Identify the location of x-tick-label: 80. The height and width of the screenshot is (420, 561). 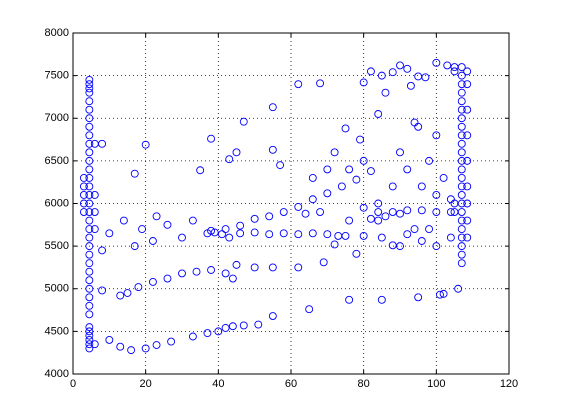
(364, 384).